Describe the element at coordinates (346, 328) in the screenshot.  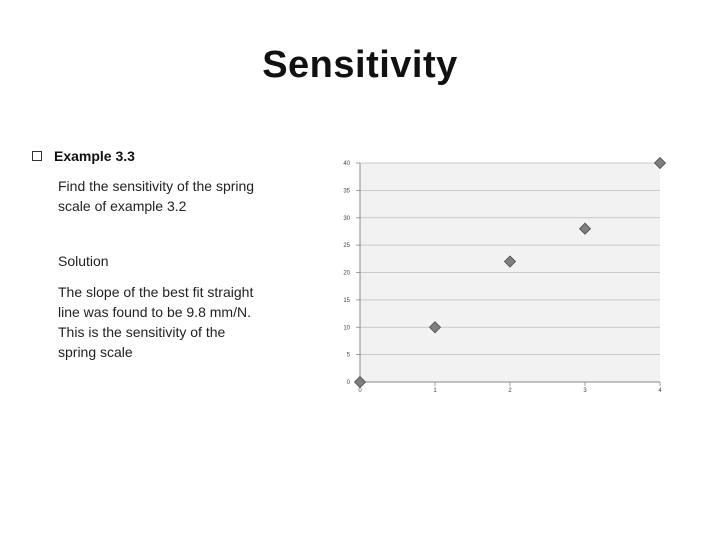
I see `y-tick-label: 10` at that location.